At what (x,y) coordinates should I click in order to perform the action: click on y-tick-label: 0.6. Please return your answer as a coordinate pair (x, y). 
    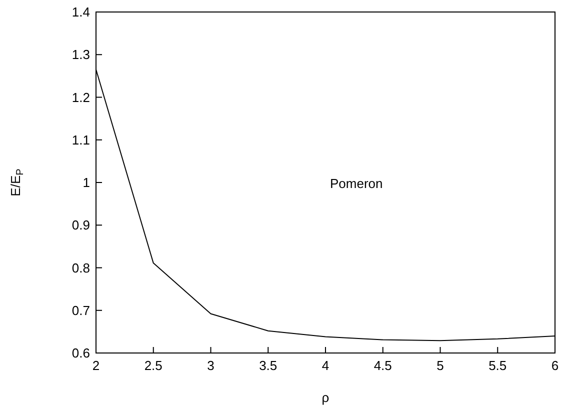
    Looking at the image, I should click on (81, 353).